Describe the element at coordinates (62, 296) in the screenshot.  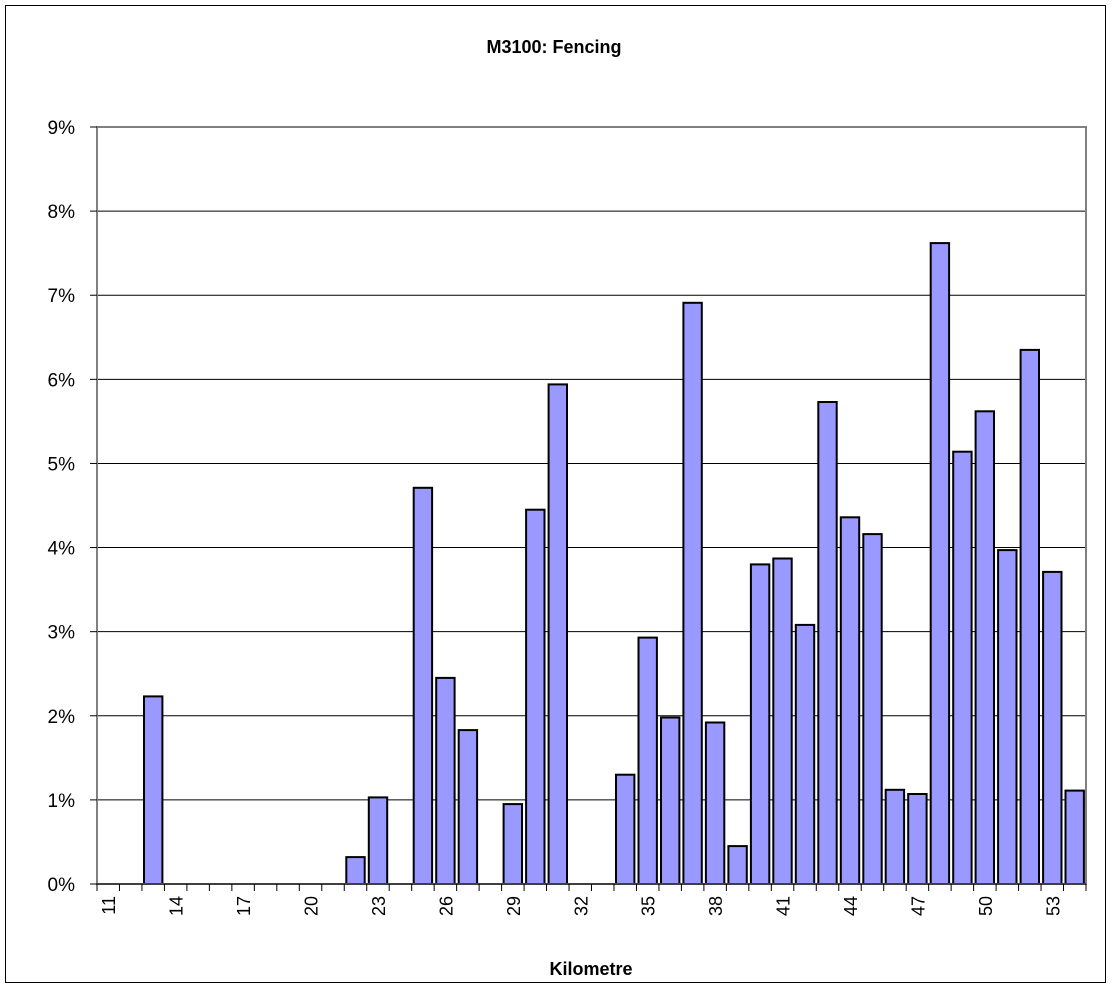
I see `y-tick-label: 7%` at that location.